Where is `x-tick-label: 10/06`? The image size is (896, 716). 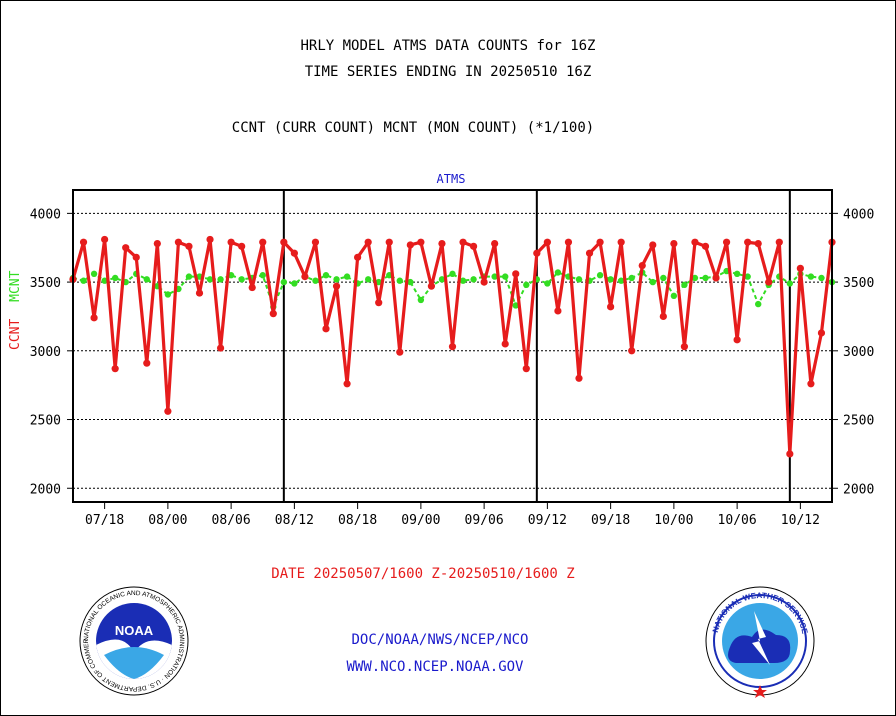 x-tick-label: 10/06 is located at coordinates (737, 520).